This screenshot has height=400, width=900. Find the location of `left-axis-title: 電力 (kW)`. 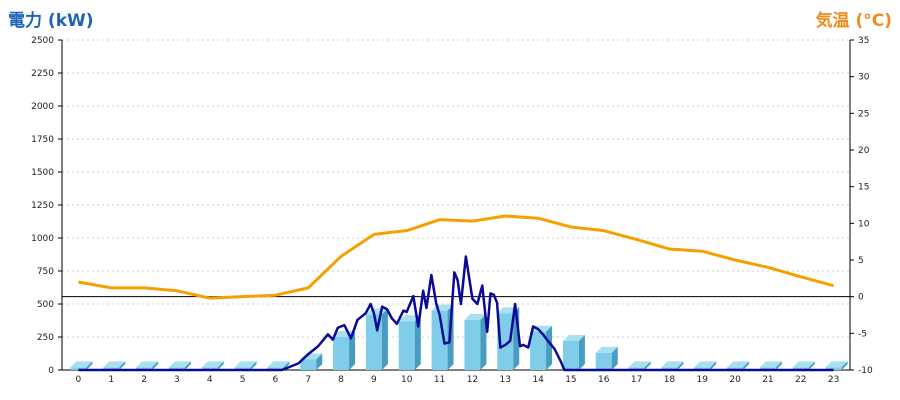

left-axis-title: 電力 (kW) is located at coordinates (51, 21).